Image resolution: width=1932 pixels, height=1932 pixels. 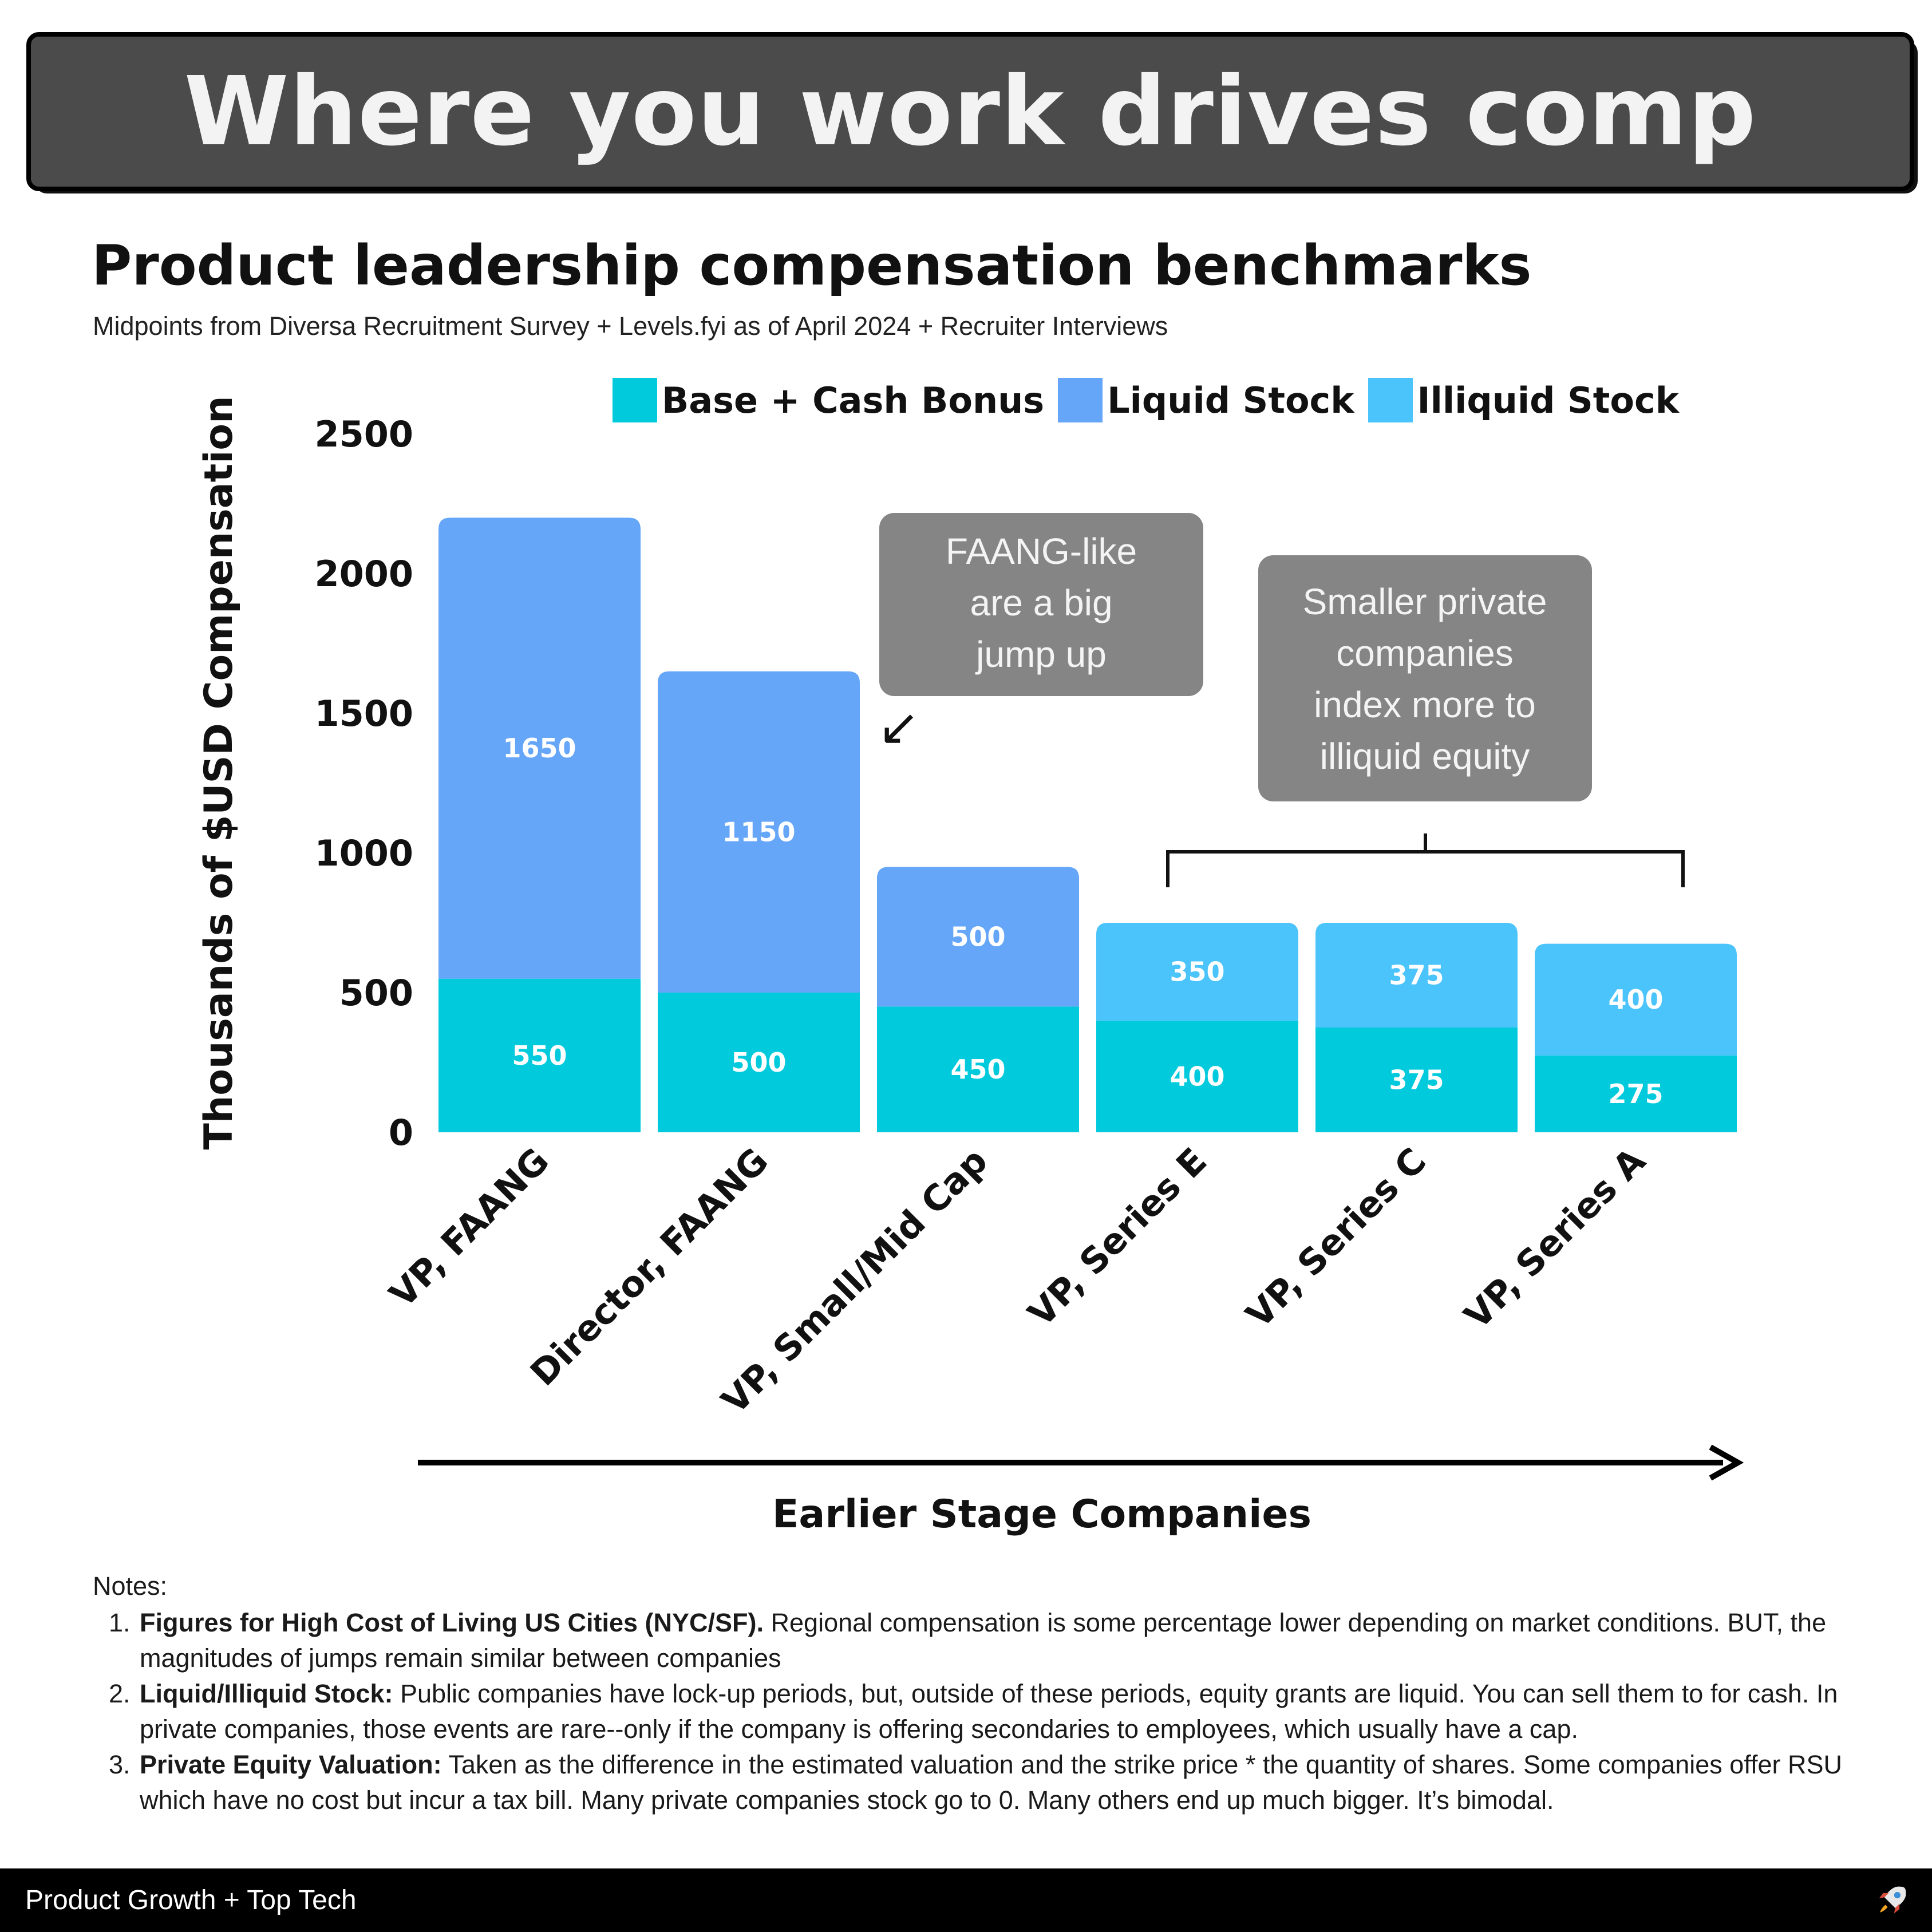 I want to click on bar-segment-vp-series-e-illiquid-stock, so click(x=1197, y=972).